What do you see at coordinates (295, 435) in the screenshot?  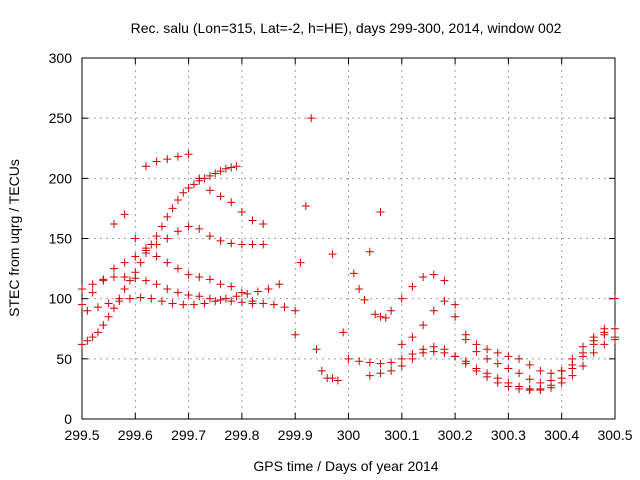 I see `x-tick-label: 299.9` at bounding box center [295, 435].